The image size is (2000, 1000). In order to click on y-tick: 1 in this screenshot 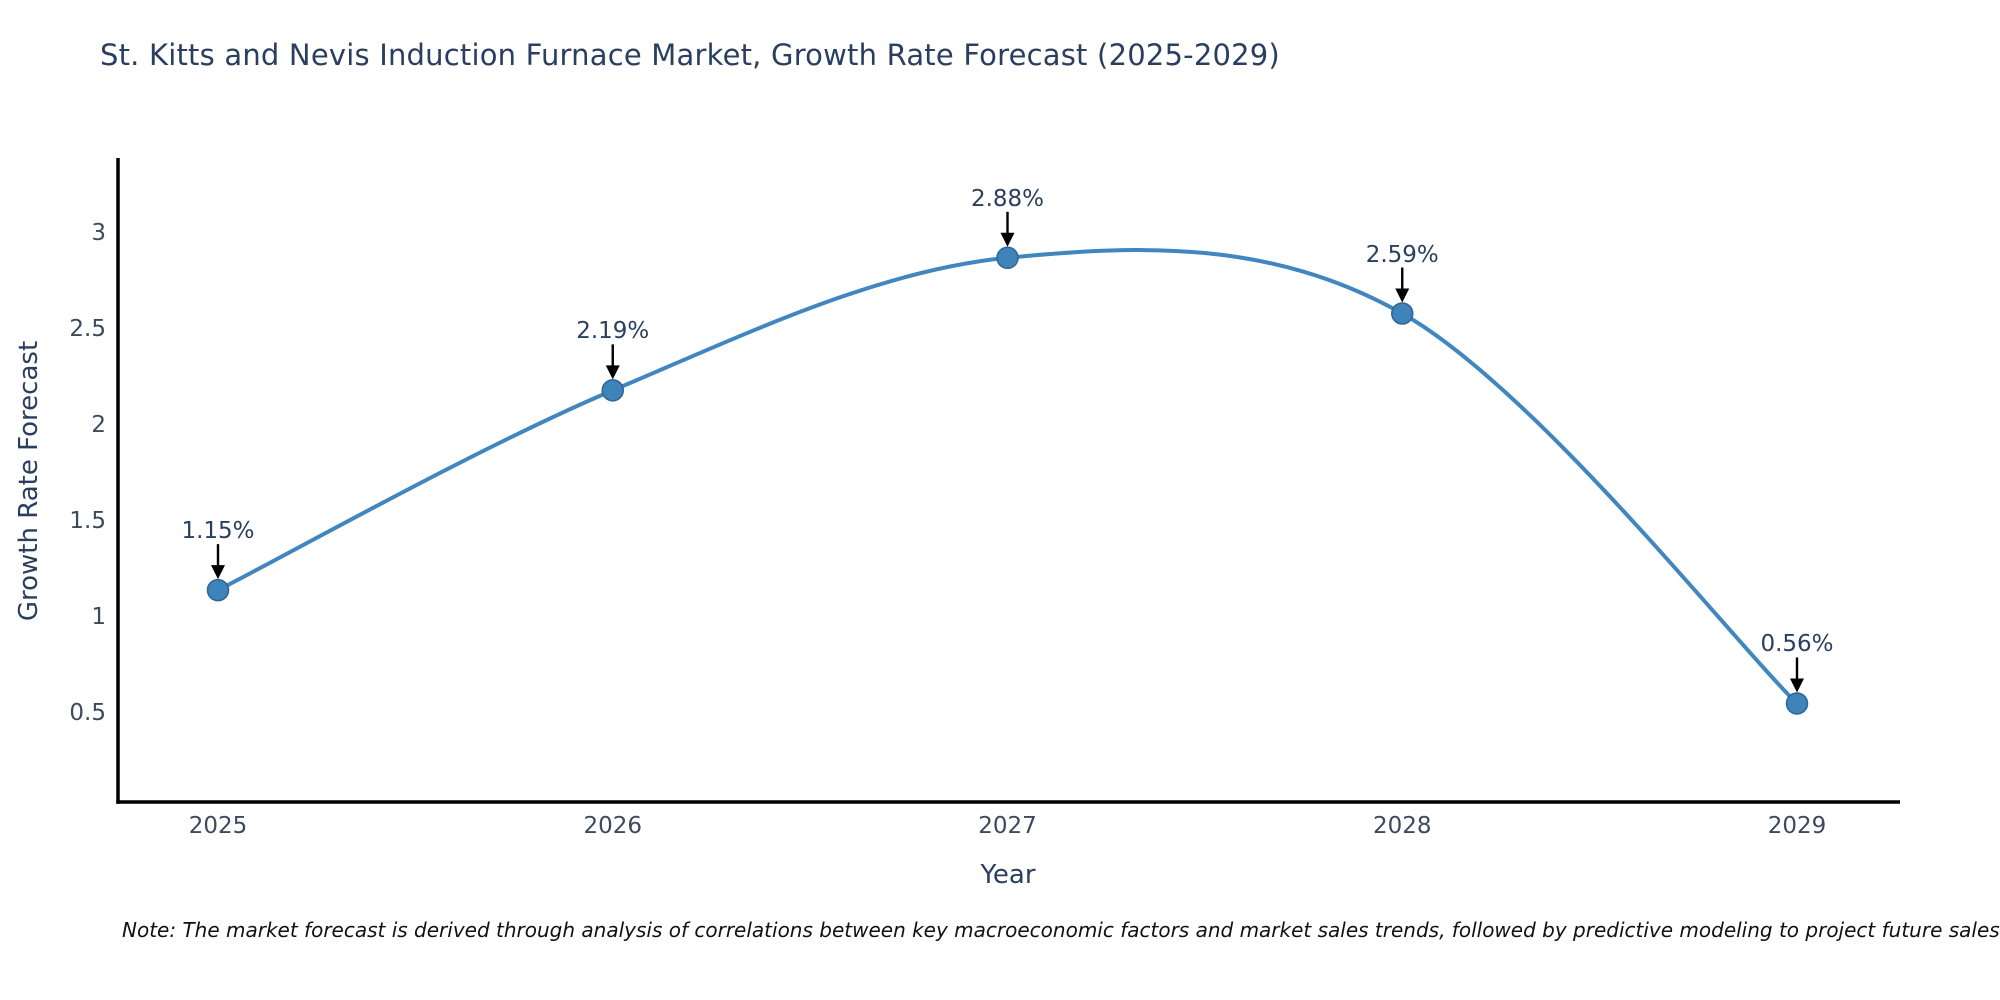, I will do `click(98, 616)`.